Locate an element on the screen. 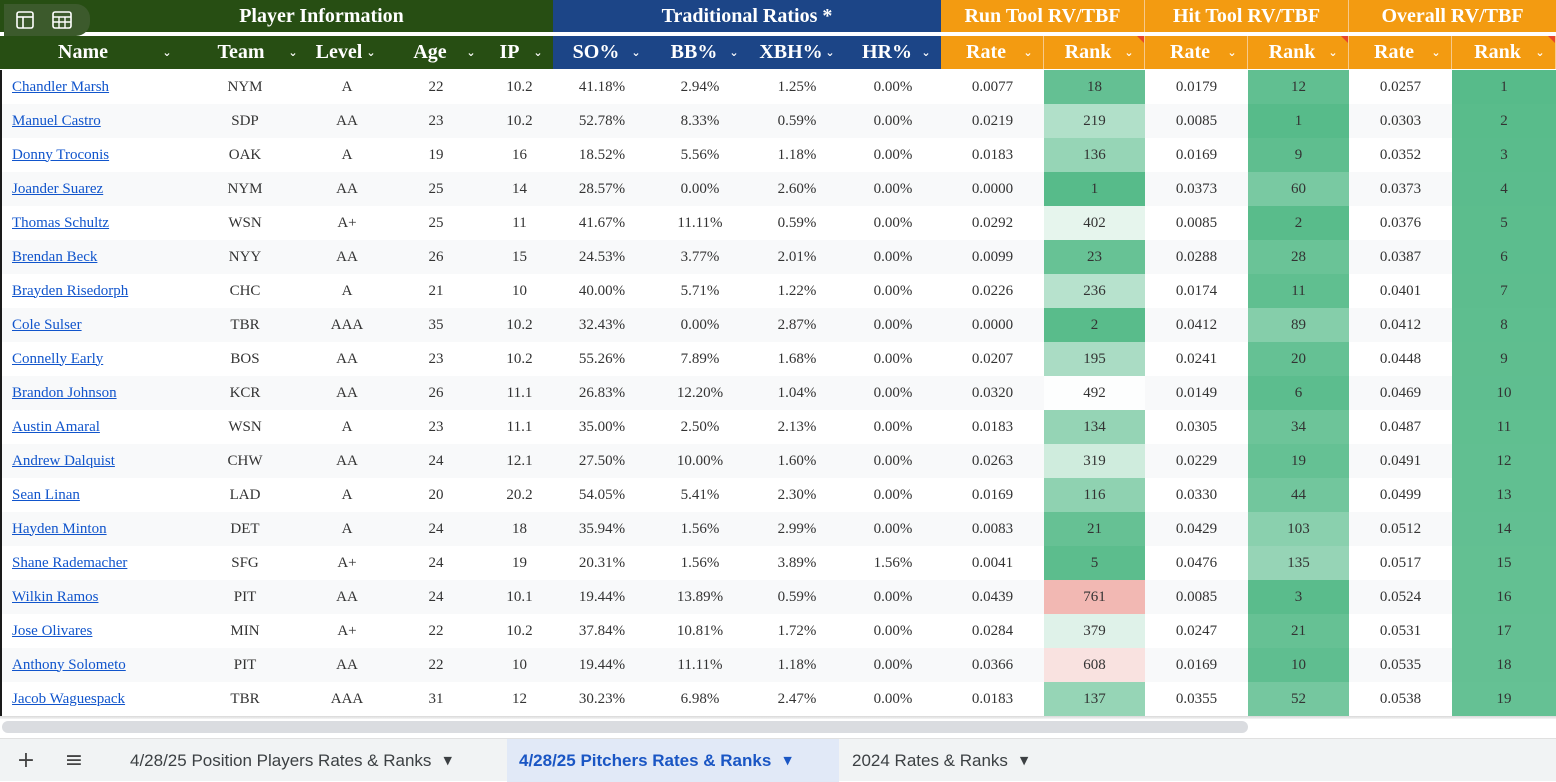 Image resolution: width=1556 pixels, height=782 pixels. cell-name: Cole Sulser is located at coordinates (92, 325).